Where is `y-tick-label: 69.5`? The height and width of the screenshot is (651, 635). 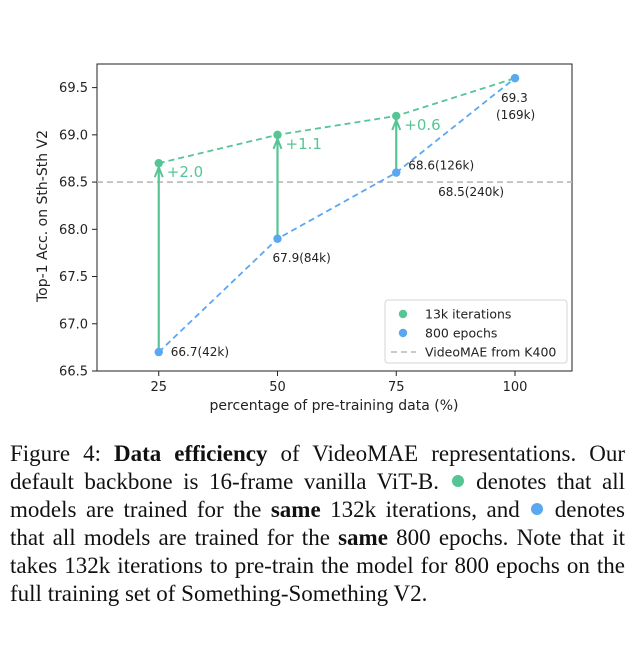 y-tick-label: 69.5 is located at coordinates (73, 88).